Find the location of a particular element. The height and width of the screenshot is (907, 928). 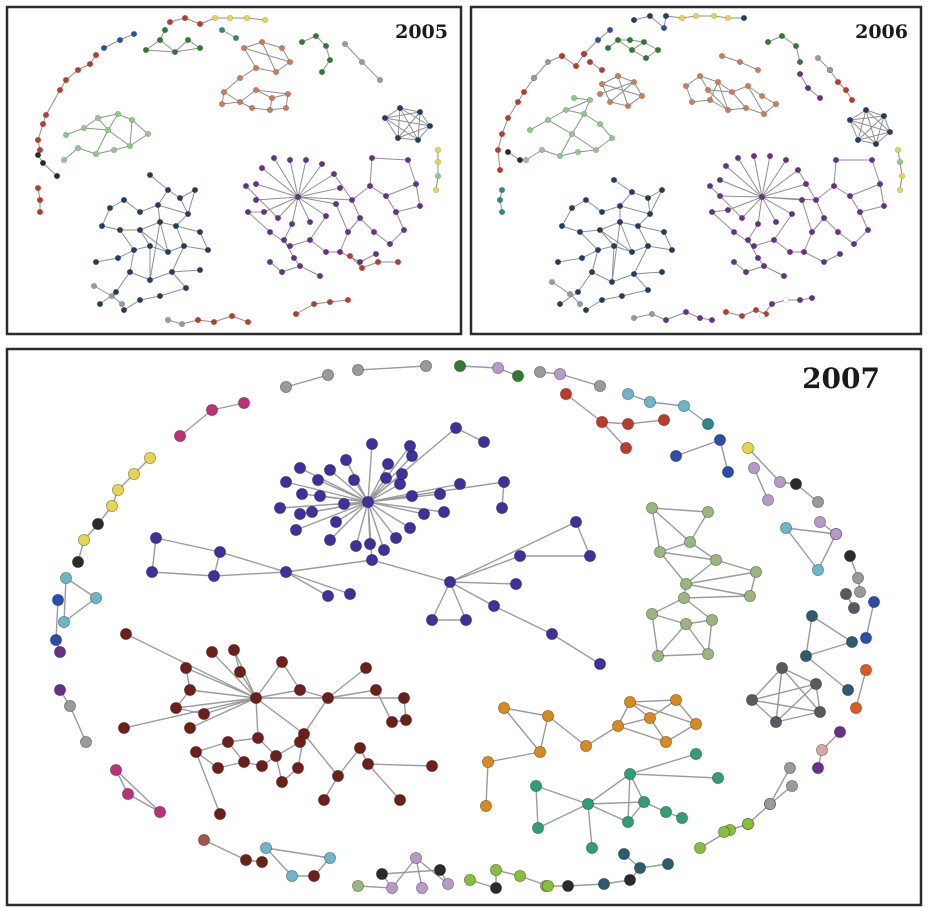

panel-2006-year-label: 2006 is located at coordinates (881, 32).